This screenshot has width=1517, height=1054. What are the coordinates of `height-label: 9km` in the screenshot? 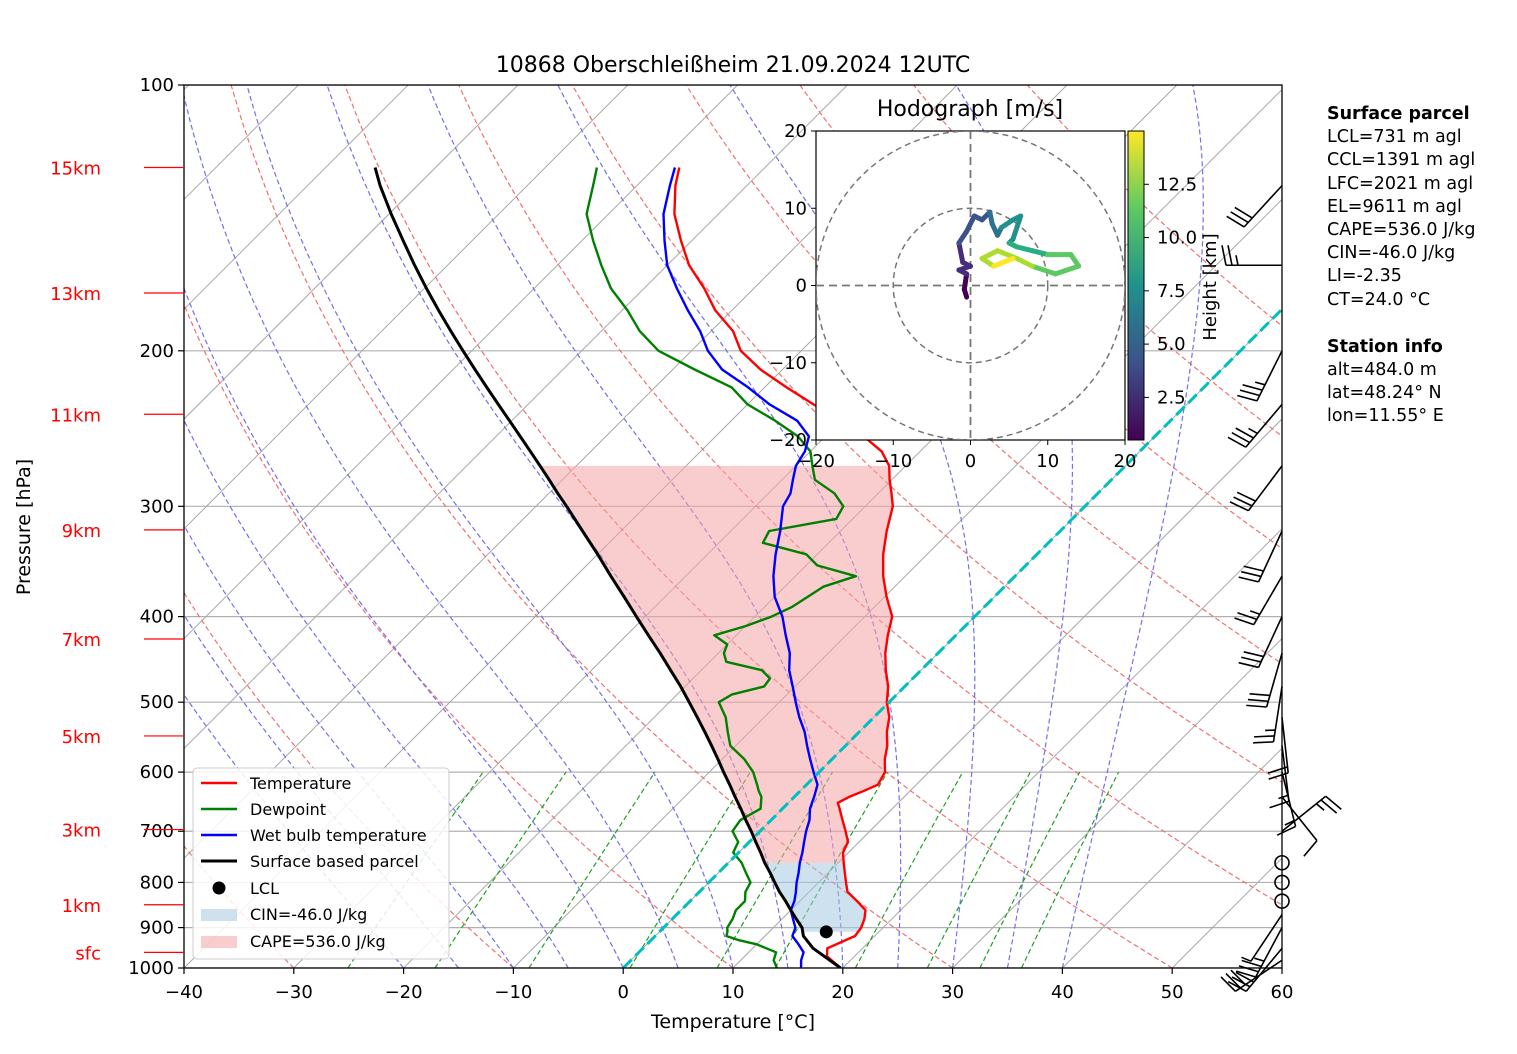 It's located at (81, 531).